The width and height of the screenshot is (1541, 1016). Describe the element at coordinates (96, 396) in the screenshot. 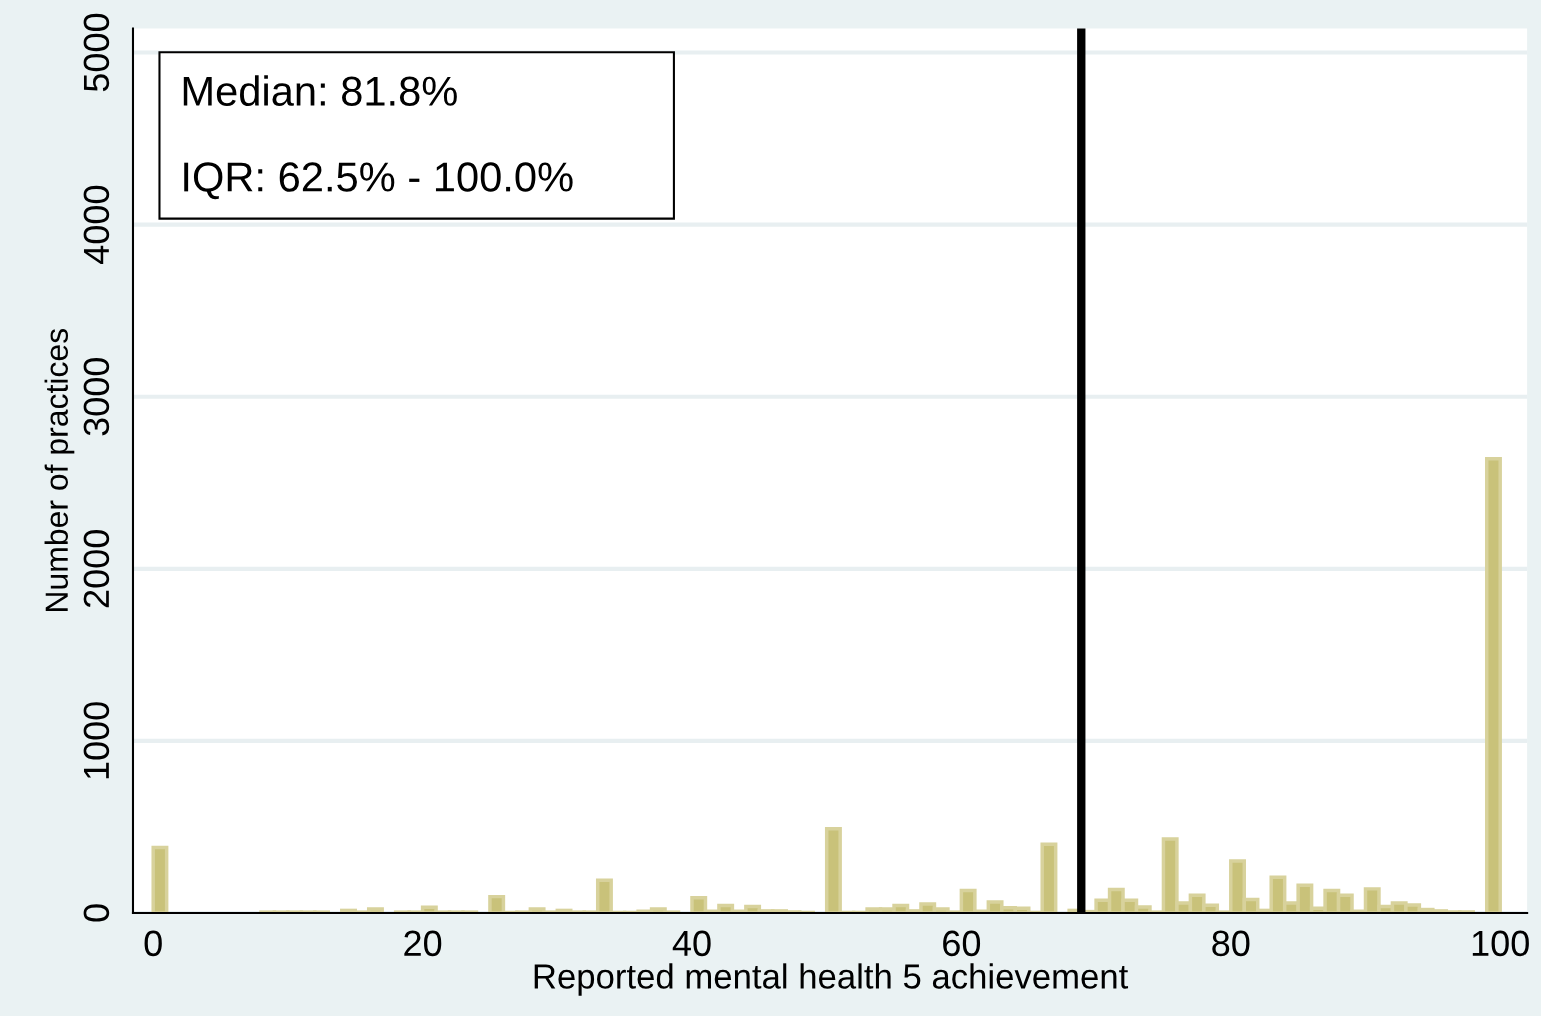

I see `y-tick-label: 3000` at that location.